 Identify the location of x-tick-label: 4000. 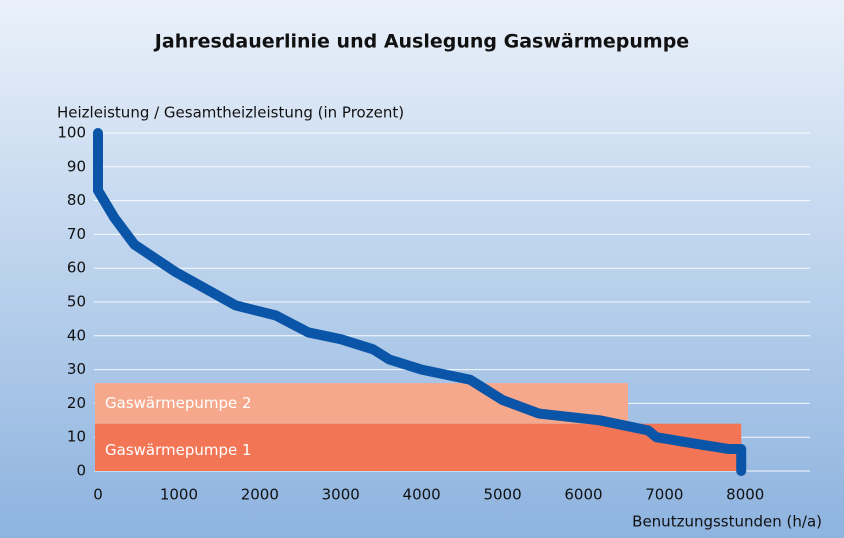
(422, 495).